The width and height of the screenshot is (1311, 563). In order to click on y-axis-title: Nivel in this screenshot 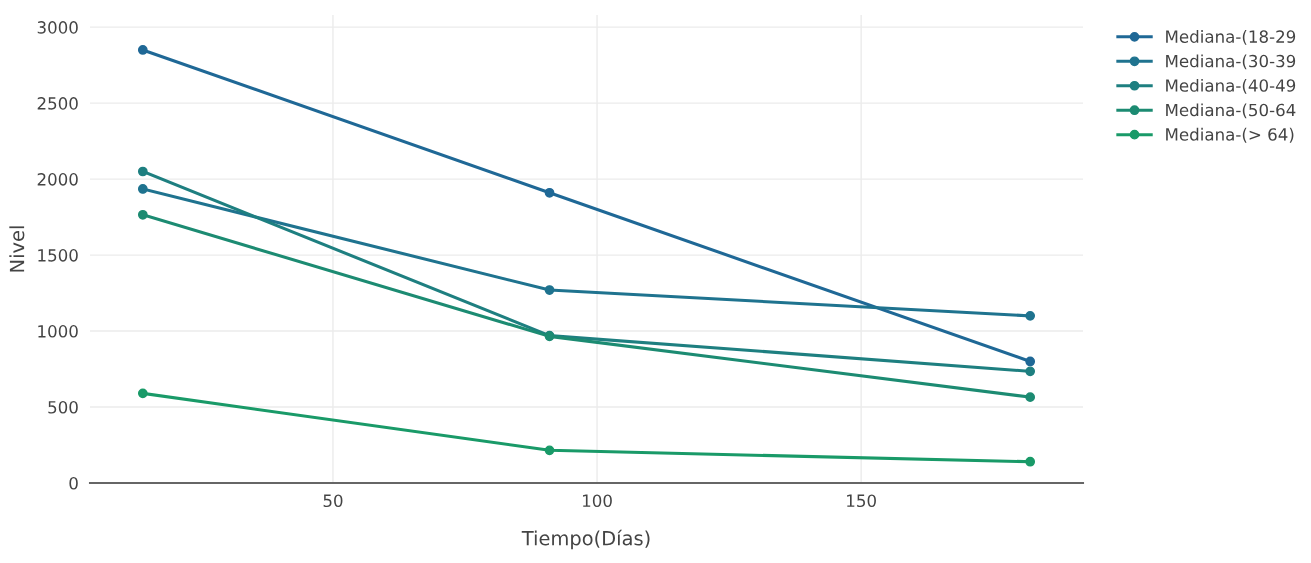, I will do `click(17, 249)`.